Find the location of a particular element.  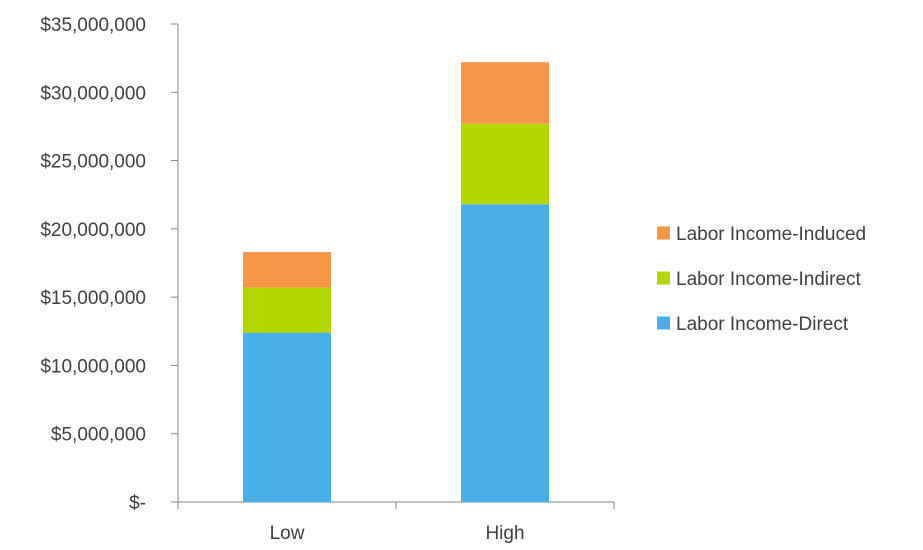

y-tick-label: $25,000,000 is located at coordinates (93, 162).